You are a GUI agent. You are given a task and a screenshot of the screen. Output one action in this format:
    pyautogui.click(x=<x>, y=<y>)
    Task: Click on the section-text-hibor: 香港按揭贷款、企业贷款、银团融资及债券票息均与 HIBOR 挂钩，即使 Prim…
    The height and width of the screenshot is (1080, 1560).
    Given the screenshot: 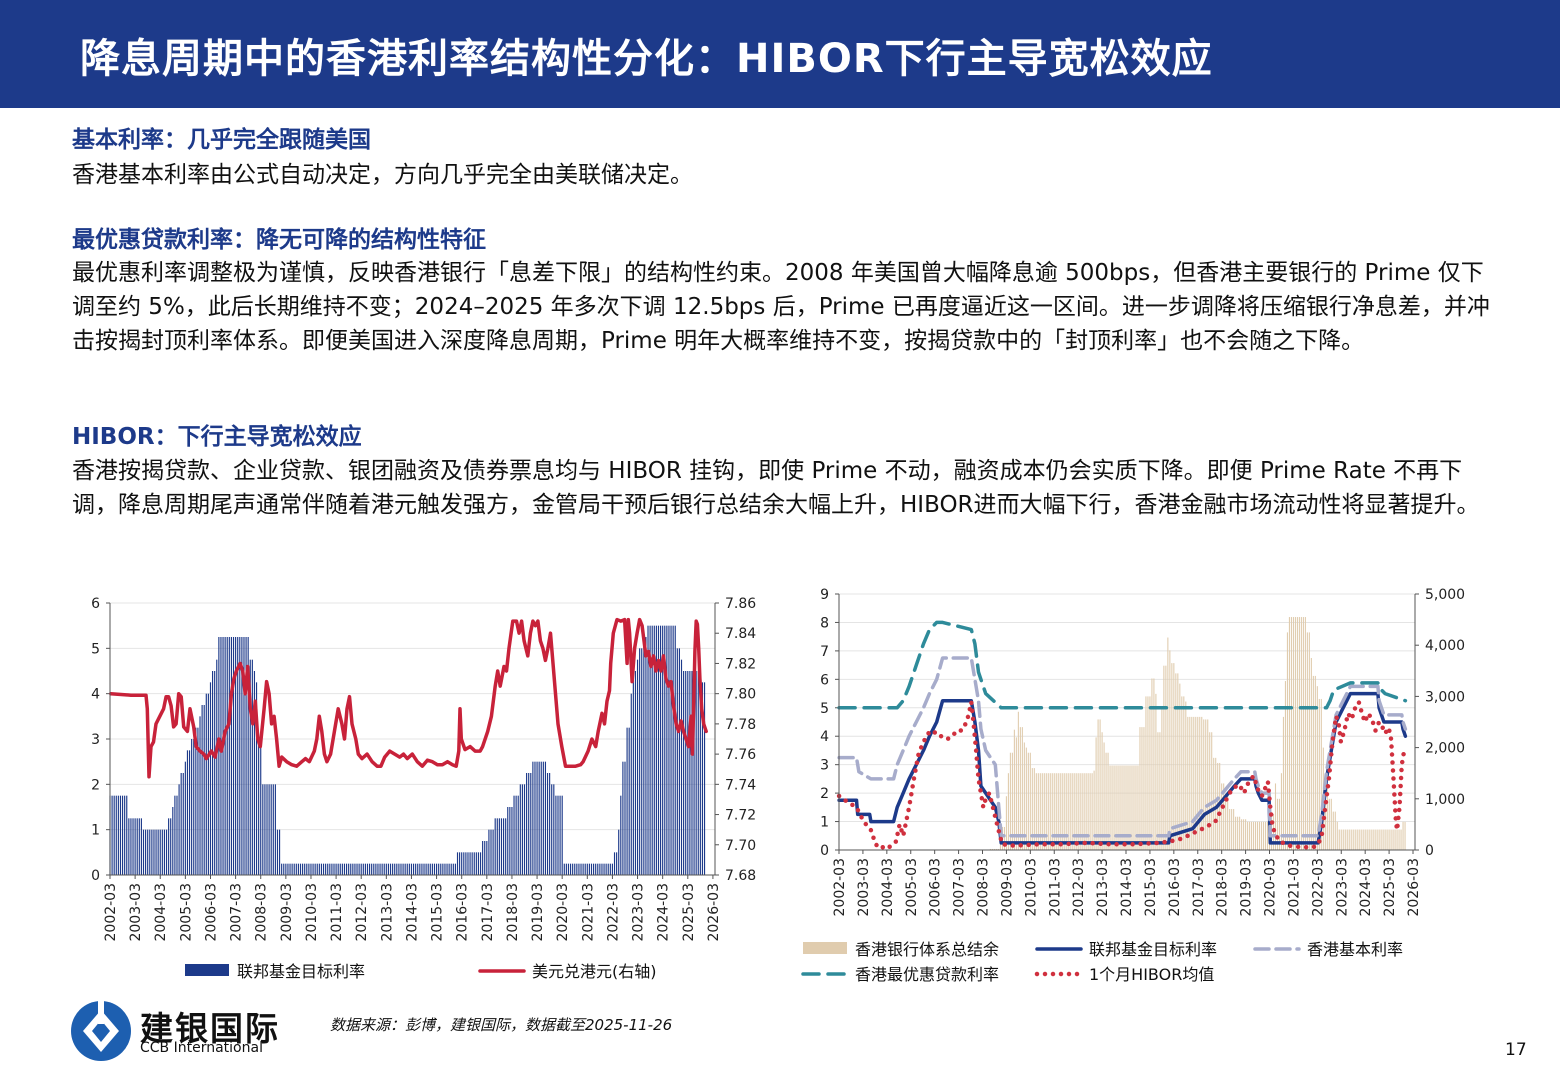 What is the action you would take?
    pyautogui.click(x=776, y=488)
    